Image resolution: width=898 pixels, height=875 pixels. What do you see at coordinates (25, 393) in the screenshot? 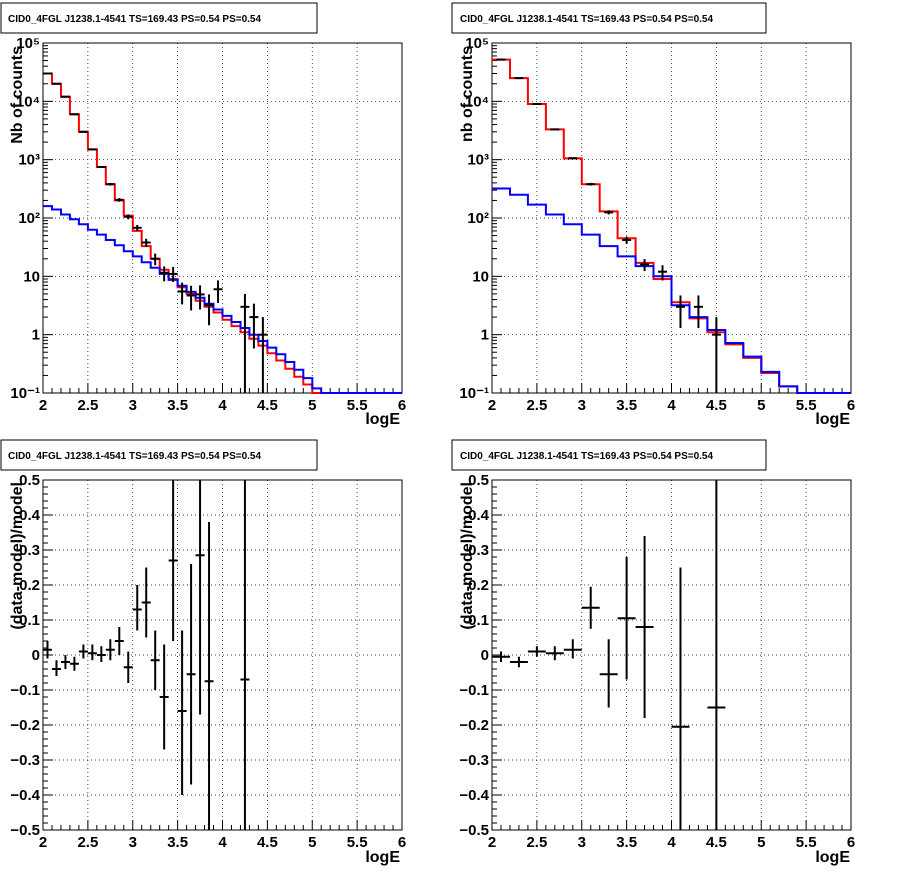
I see `y-tick-label: 10⁻¹` at bounding box center [25, 393].